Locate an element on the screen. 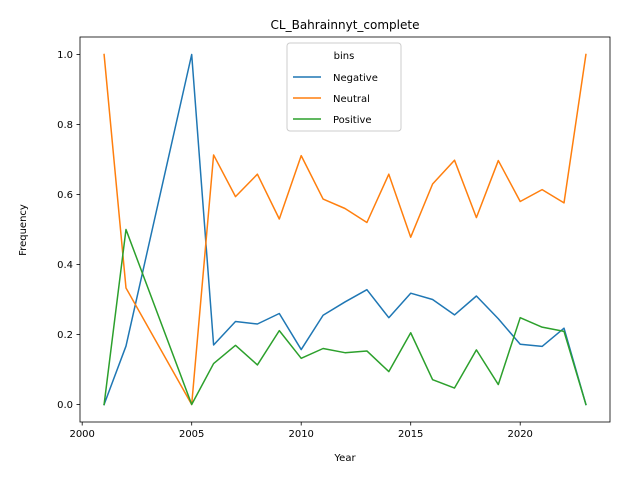 The height and width of the screenshot is (480, 640). y-tick-label: 0.4 is located at coordinates (65, 265).